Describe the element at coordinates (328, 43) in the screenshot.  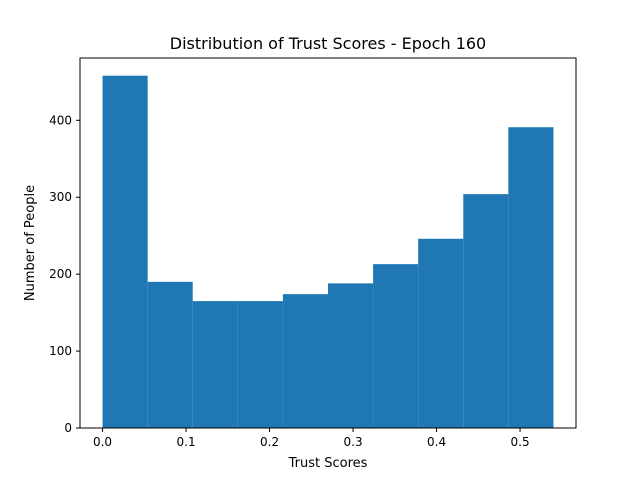
I see `chart-title: Distribution of Trust Scores - Epoch 160` at that location.